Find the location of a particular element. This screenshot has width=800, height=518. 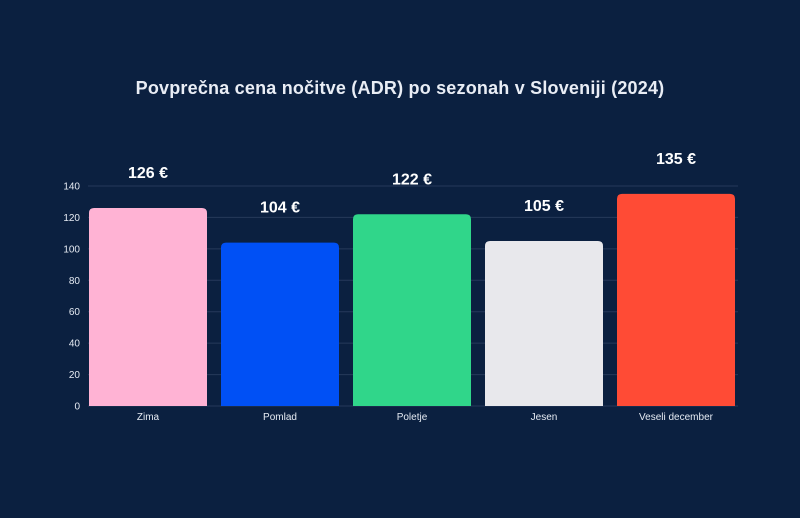

y-tick-label: 80 is located at coordinates (75, 281).